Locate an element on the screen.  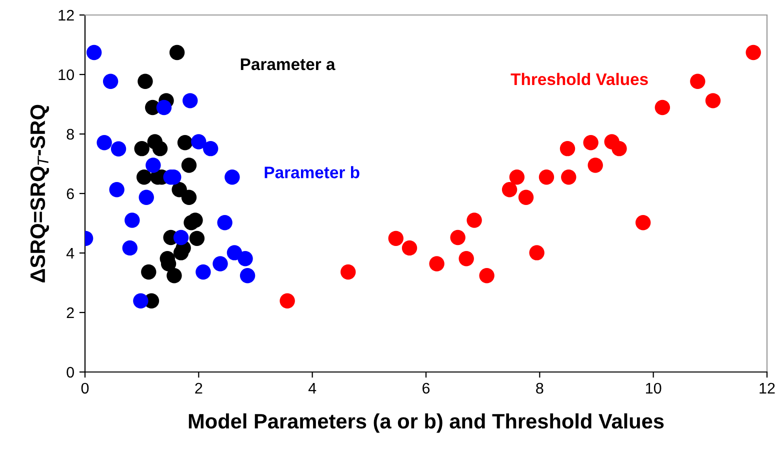
text: Parameter a is located at coordinates (288, 64).